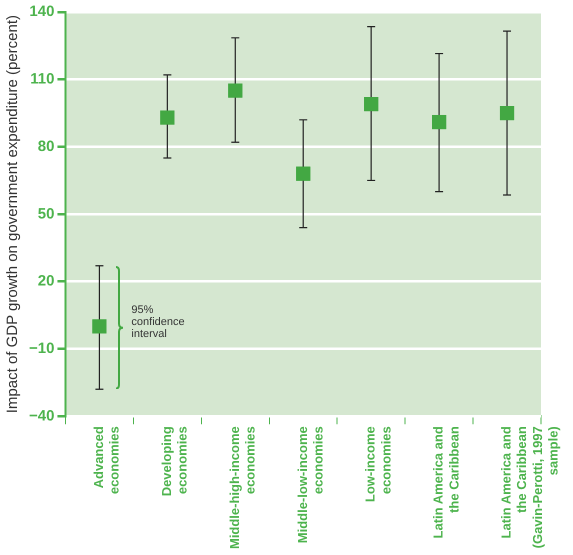 Image resolution: width=573 pixels, height=555 pixels. What do you see at coordinates (41, 348) in the screenshot?
I see `y-tick-label: −10` at bounding box center [41, 348].